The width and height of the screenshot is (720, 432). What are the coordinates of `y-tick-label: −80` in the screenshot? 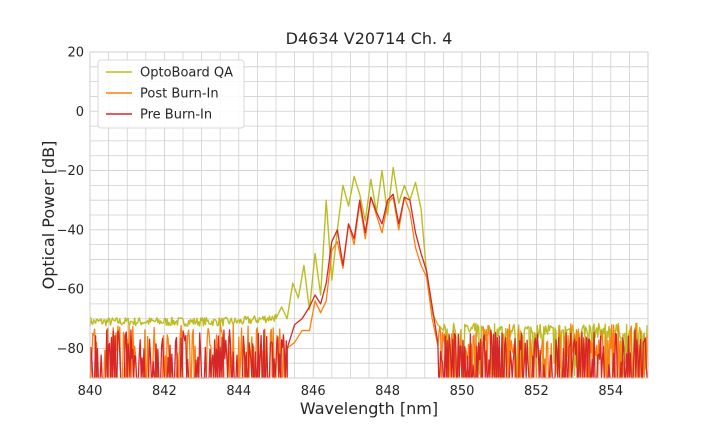 It's located at (70, 349).